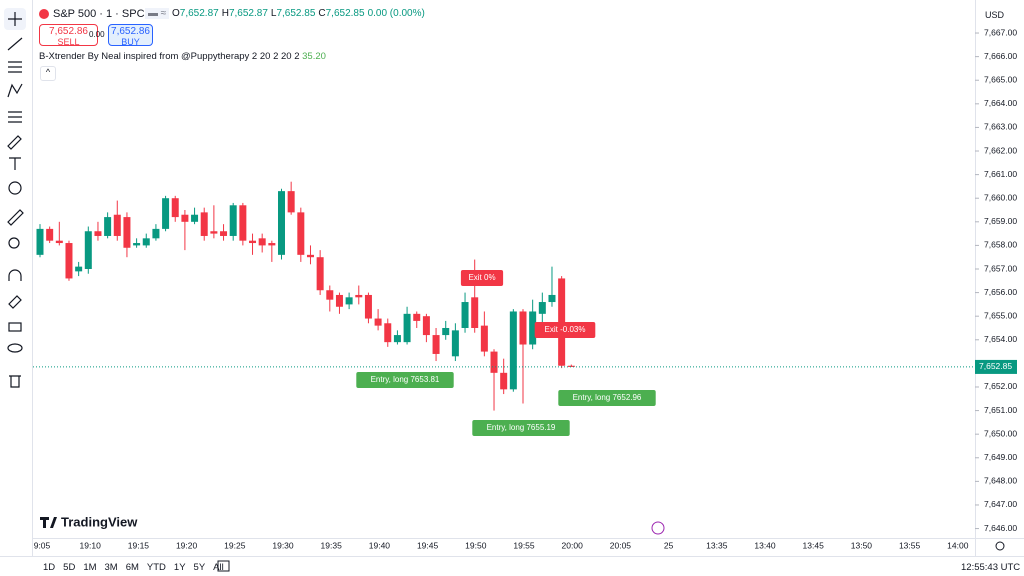 This screenshot has width=1024, height=576. I want to click on x-tick-label: 19:55, so click(524, 545).